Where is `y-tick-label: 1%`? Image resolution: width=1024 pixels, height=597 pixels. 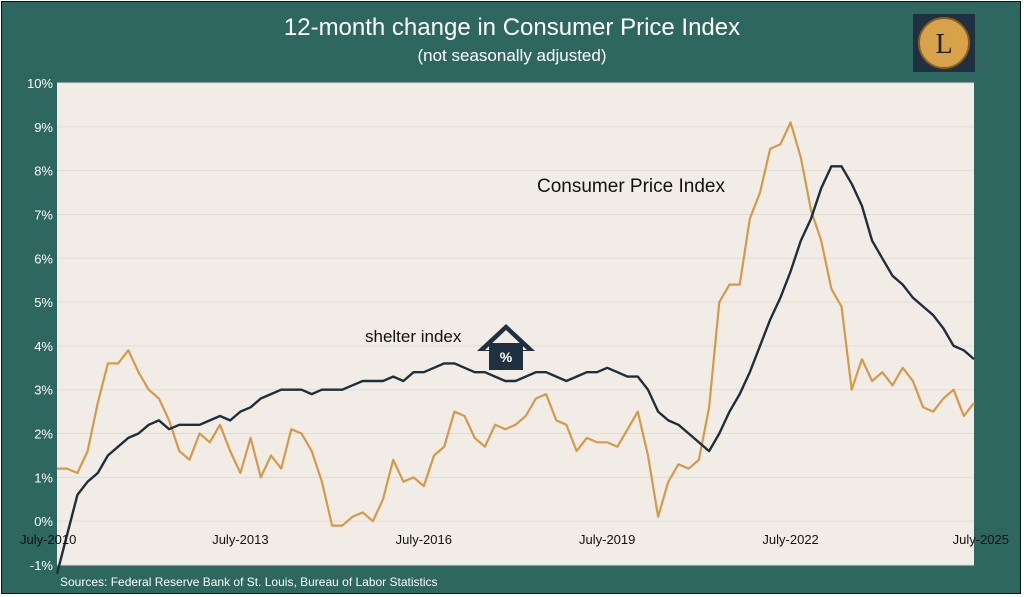 y-tick-label: 1% is located at coordinates (43, 477).